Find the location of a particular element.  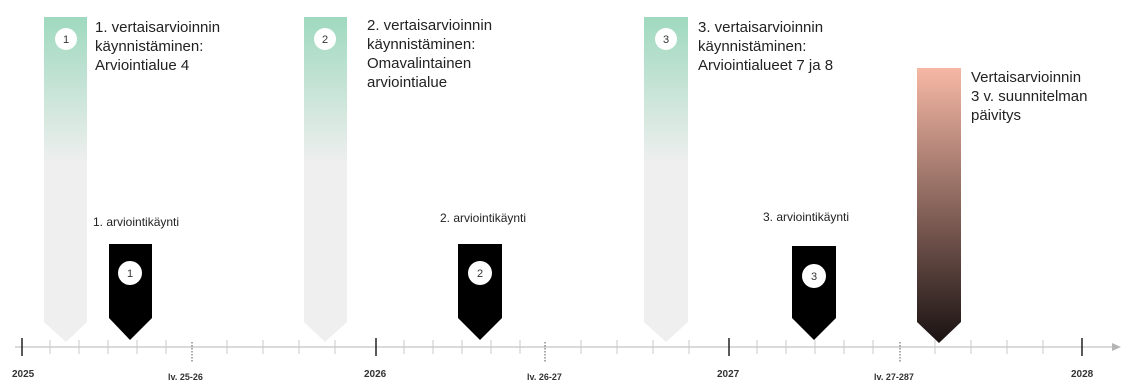

title-line: Arviointialueet 7 ja 8 is located at coordinates (765, 65).